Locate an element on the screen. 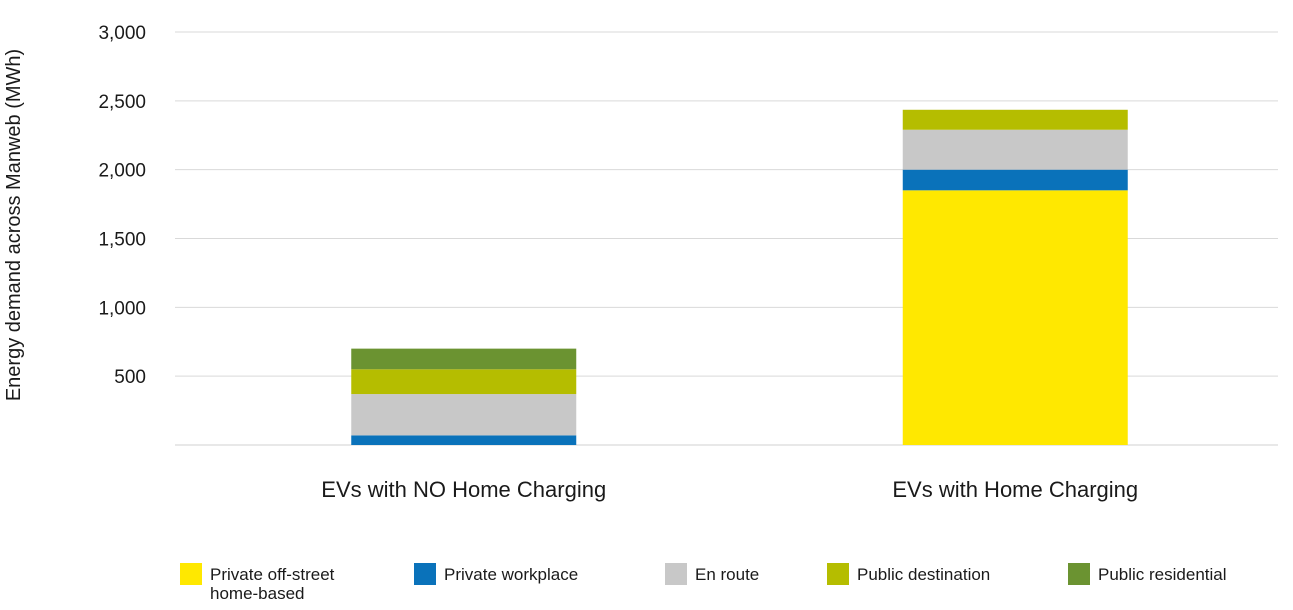  x-category-label: EVs with NO Home Charging is located at coordinates (463, 489).